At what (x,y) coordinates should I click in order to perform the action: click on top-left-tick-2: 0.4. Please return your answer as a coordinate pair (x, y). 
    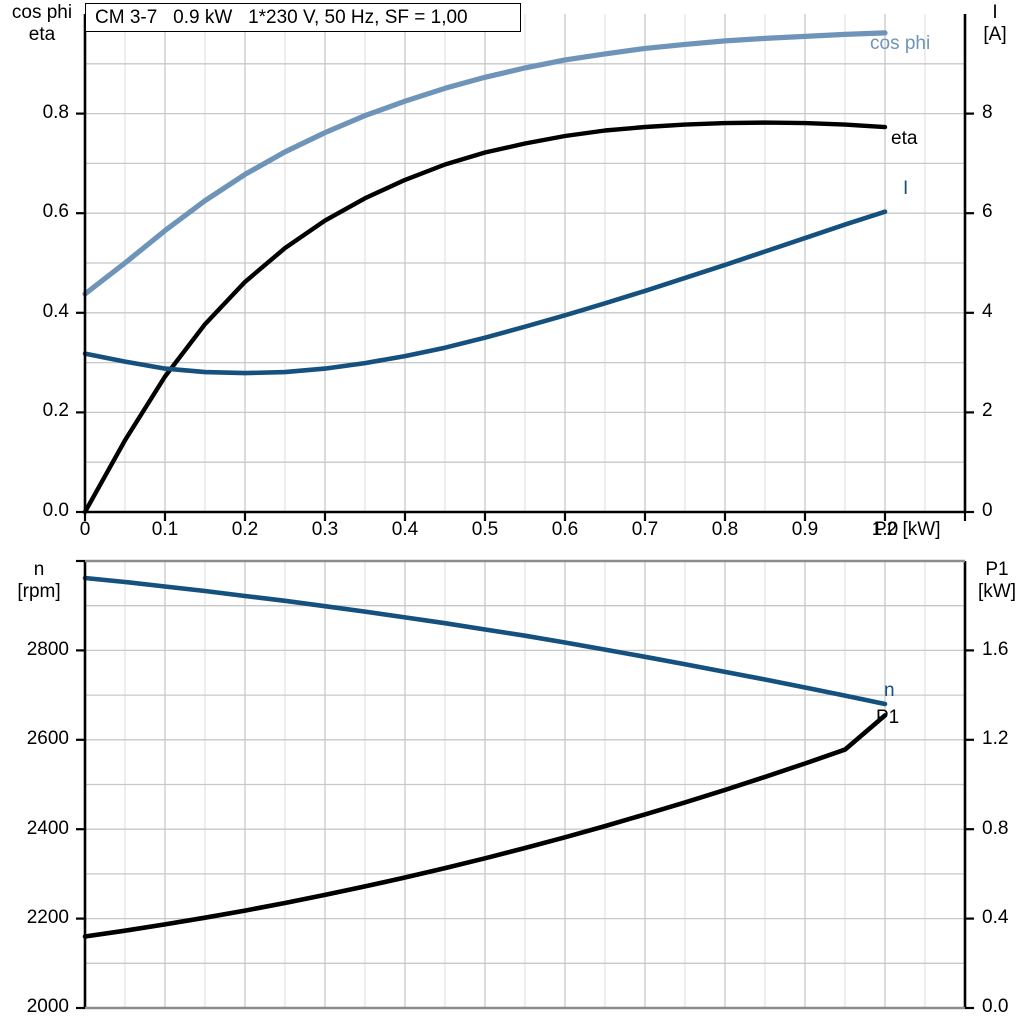
    Looking at the image, I should click on (55, 311).